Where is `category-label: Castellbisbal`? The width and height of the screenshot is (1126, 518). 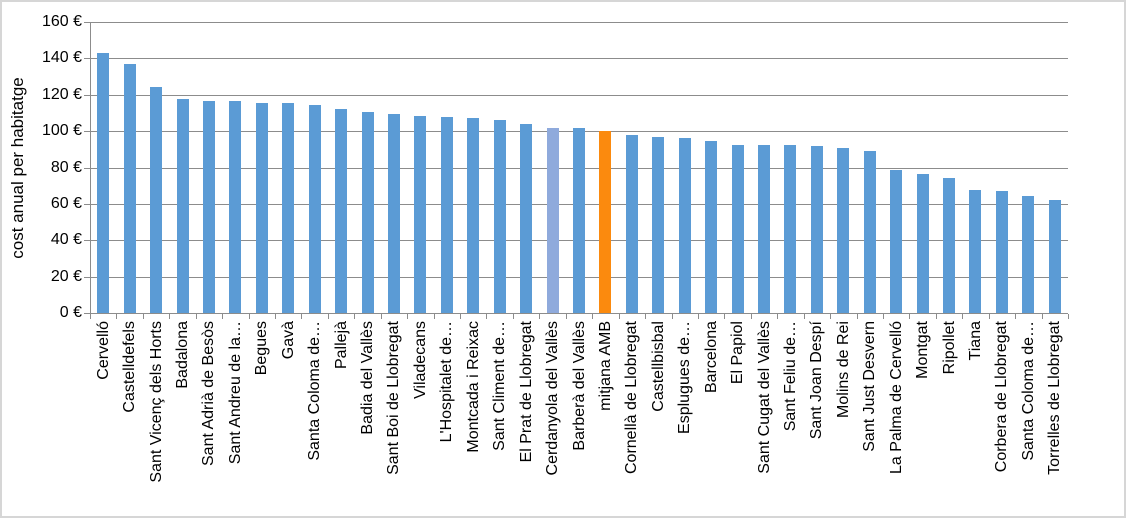 category-label: Castellbisbal is located at coordinates (658, 366).